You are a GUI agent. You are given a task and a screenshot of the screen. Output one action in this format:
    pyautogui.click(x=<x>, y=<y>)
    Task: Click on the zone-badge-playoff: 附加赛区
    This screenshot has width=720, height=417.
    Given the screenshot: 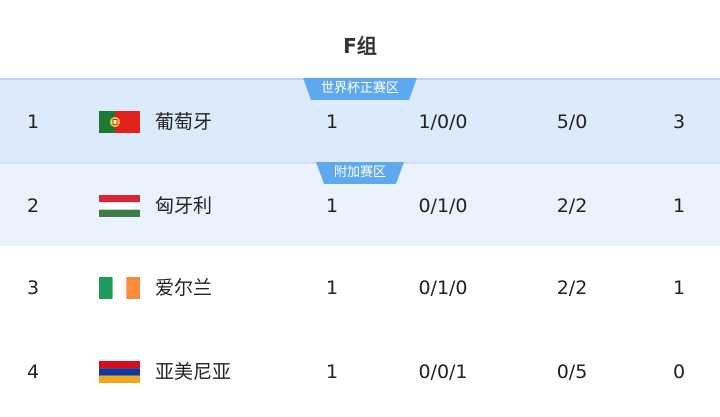 What is the action you would take?
    pyautogui.click(x=360, y=173)
    